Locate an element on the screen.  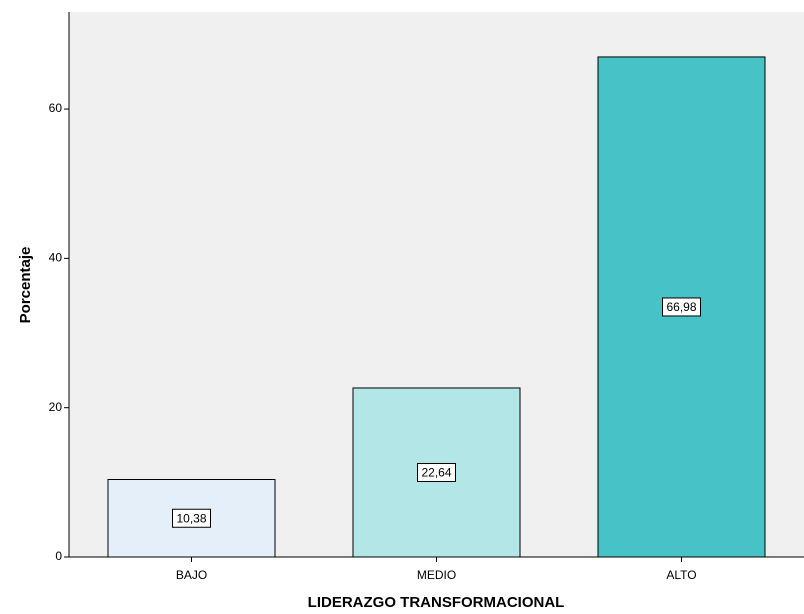
data-label: 22,64 is located at coordinates (436, 473).